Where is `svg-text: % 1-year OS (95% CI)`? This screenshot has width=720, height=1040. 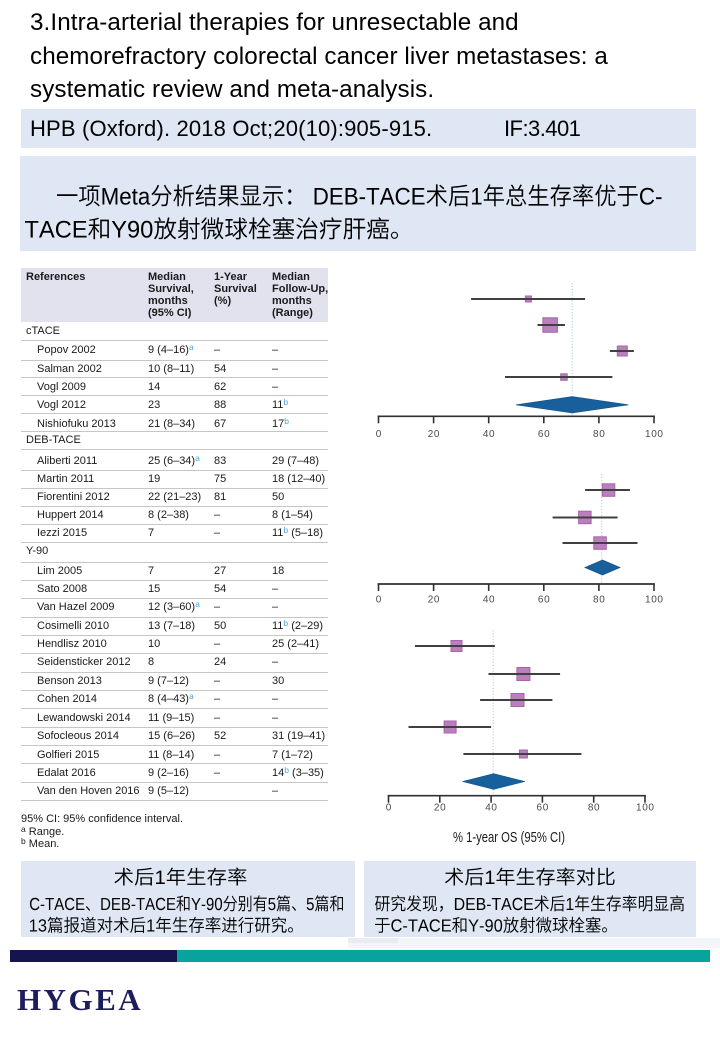
svg-text: % 1-year OS (95% CI) is located at coordinates (509, 838).